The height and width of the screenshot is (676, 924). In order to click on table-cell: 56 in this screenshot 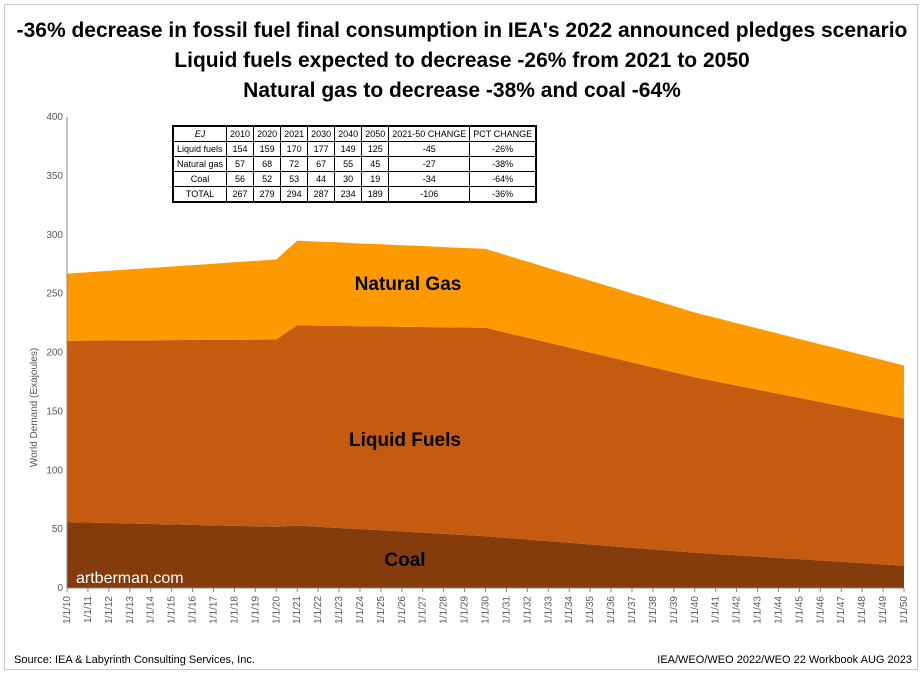, I will do `click(240, 179)`.